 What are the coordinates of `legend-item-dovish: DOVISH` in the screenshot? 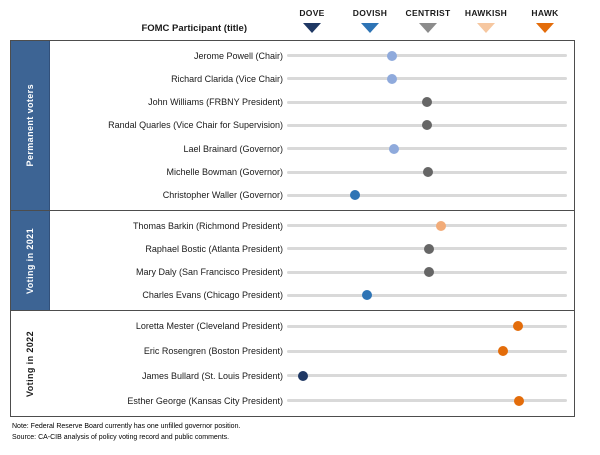 It's located at (370, 20).